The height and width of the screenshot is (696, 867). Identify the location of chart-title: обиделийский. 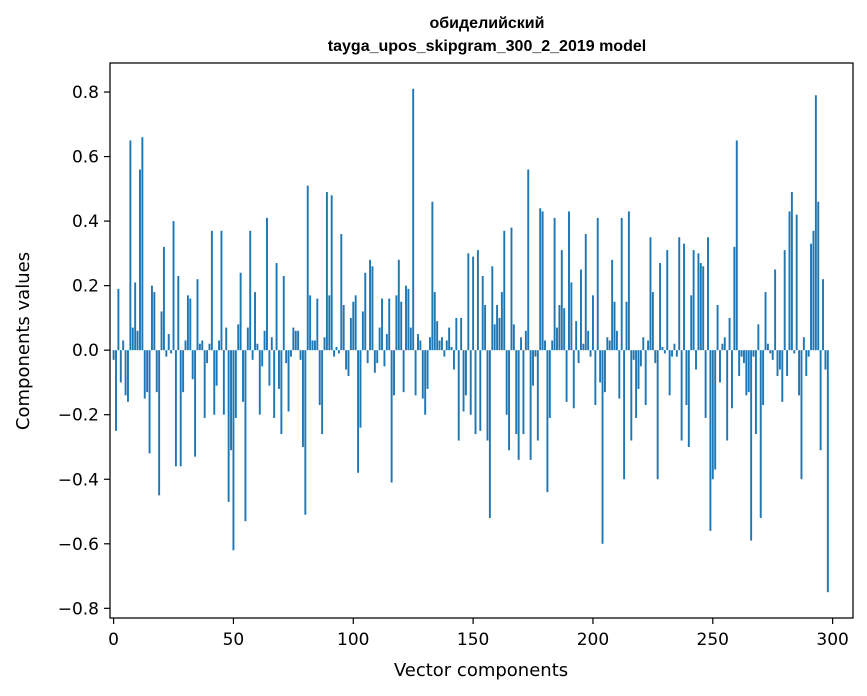
(487, 23).